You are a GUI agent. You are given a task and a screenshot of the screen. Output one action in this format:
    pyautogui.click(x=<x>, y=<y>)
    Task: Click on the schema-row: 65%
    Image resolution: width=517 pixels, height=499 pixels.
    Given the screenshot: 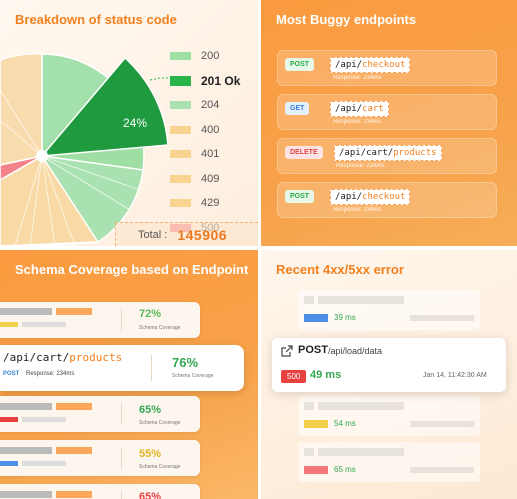 What is the action you would take?
    pyautogui.click(x=100, y=491)
    